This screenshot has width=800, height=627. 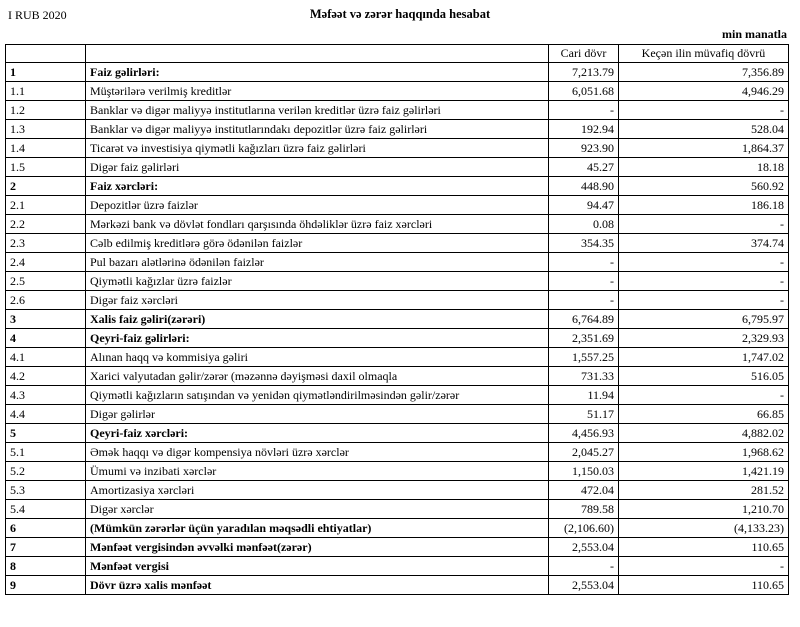 What do you see at coordinates (583, 471) in the screenshot?
I see `cell-current: 1,150.03` at bounding box center [583, 471].